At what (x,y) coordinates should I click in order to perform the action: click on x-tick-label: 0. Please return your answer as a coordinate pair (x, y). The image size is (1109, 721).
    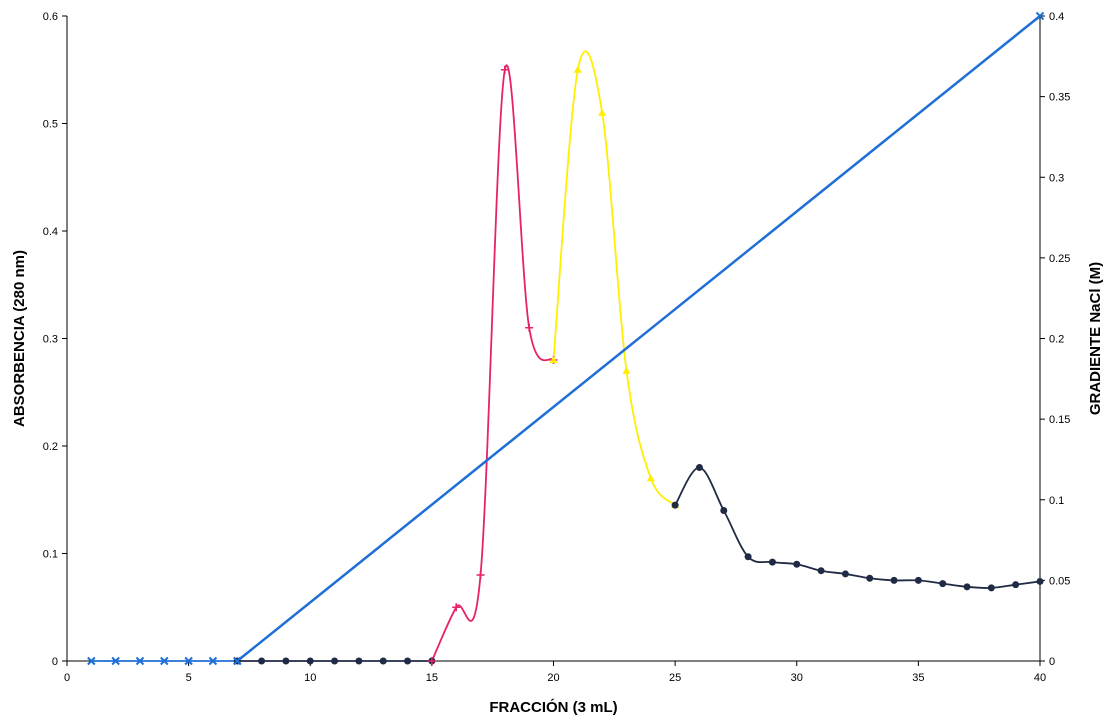
    Looking at the image, I should click on (67, 678).